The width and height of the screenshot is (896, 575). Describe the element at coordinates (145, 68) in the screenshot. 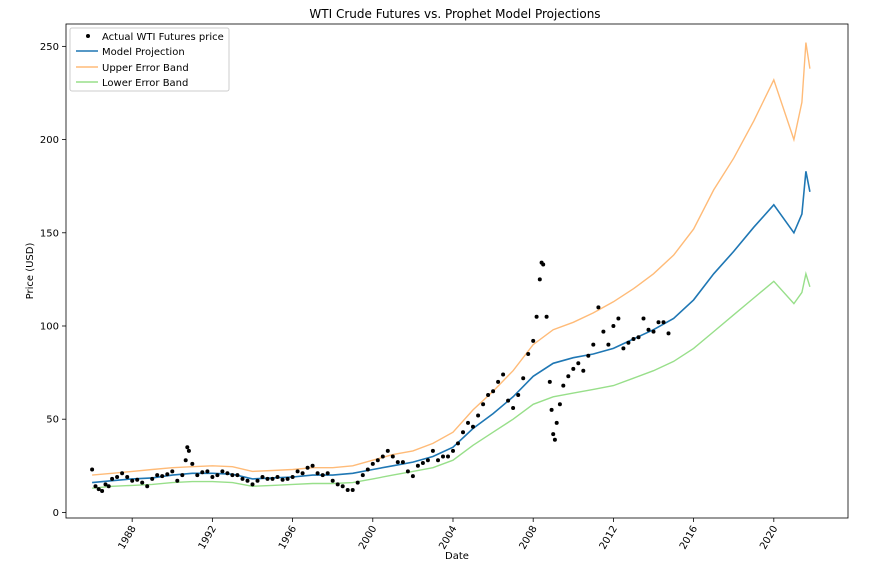

I see `legend-label-upper: Upper Error Band` at that location.